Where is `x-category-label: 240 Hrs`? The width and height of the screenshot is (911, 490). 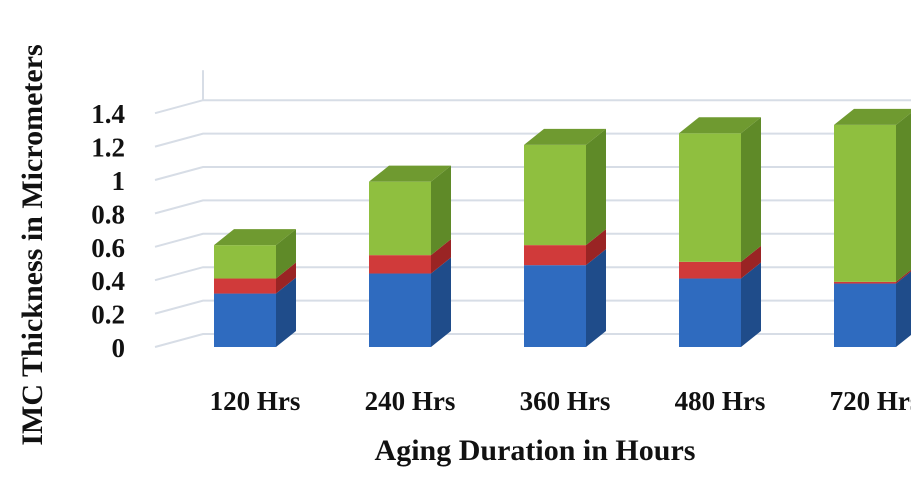
x-category-label: 240 Hrs is located at coordinates (410, 401).